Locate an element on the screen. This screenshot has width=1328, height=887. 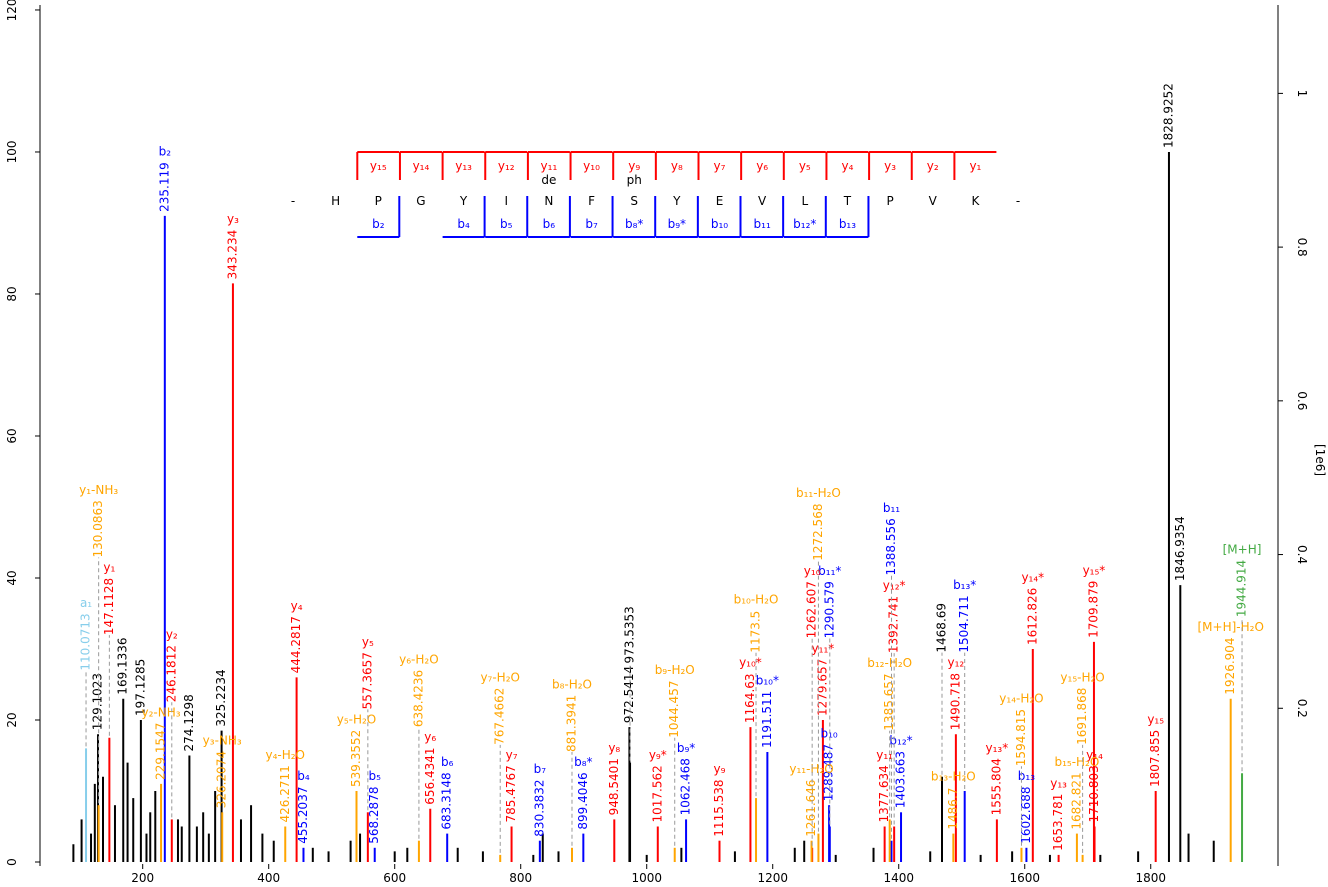
ion-label: y₁₁-H₂O is located at coordinates (811, 769).